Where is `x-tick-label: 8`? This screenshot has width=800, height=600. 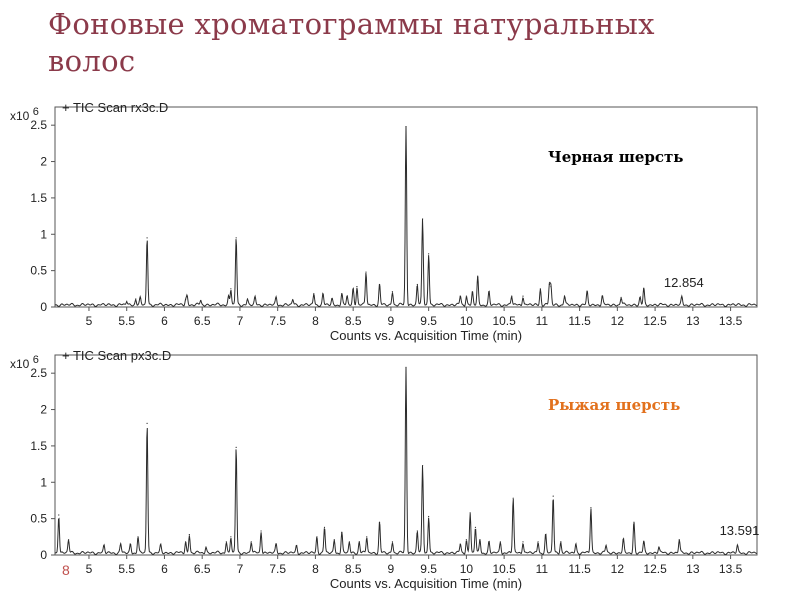 x-tick-label: 8 is located at coordinates (315, 569).